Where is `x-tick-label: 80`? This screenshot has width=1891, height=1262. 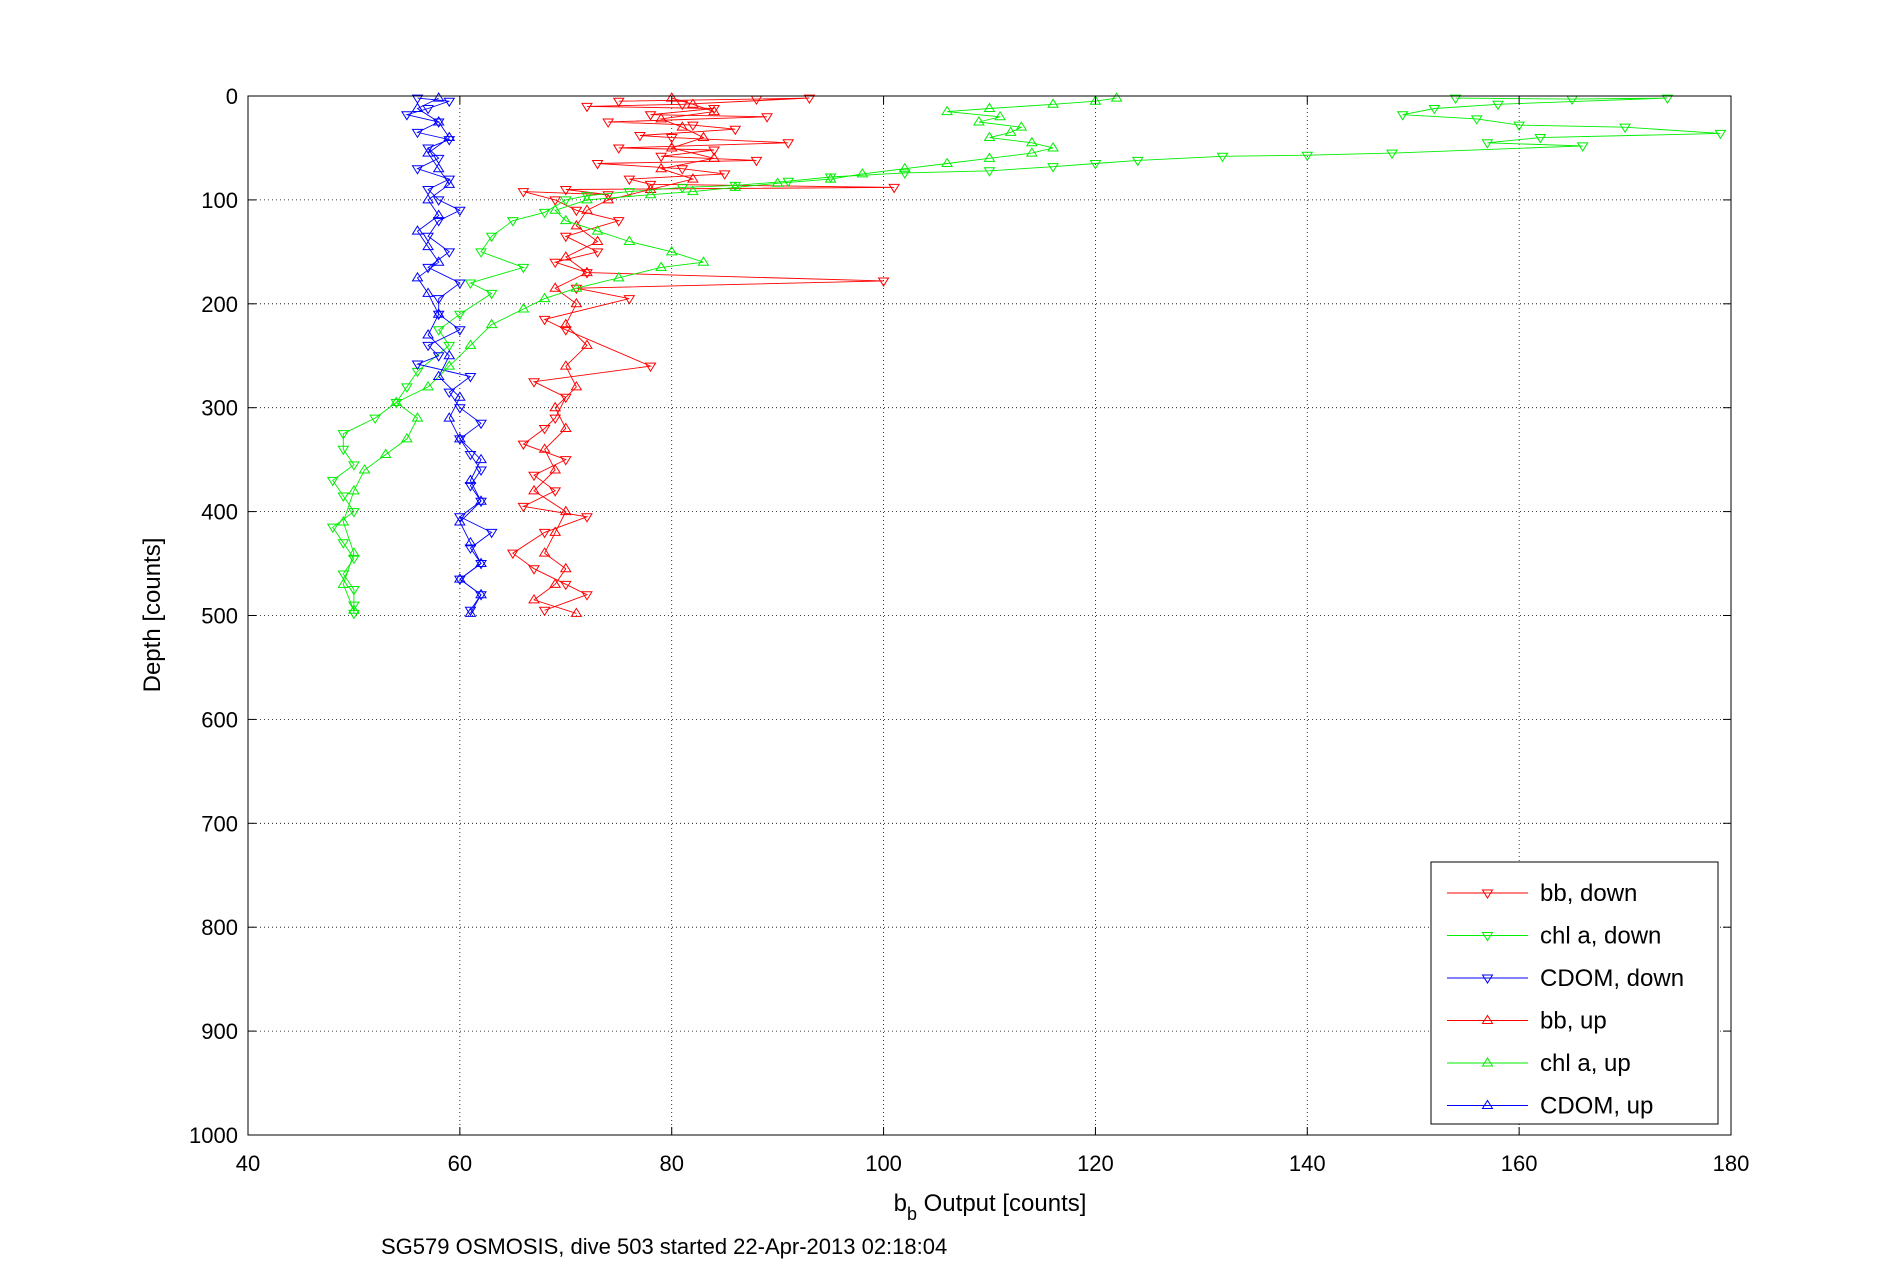 x-tick-label: 80 is located at coordinates (671, 1163).